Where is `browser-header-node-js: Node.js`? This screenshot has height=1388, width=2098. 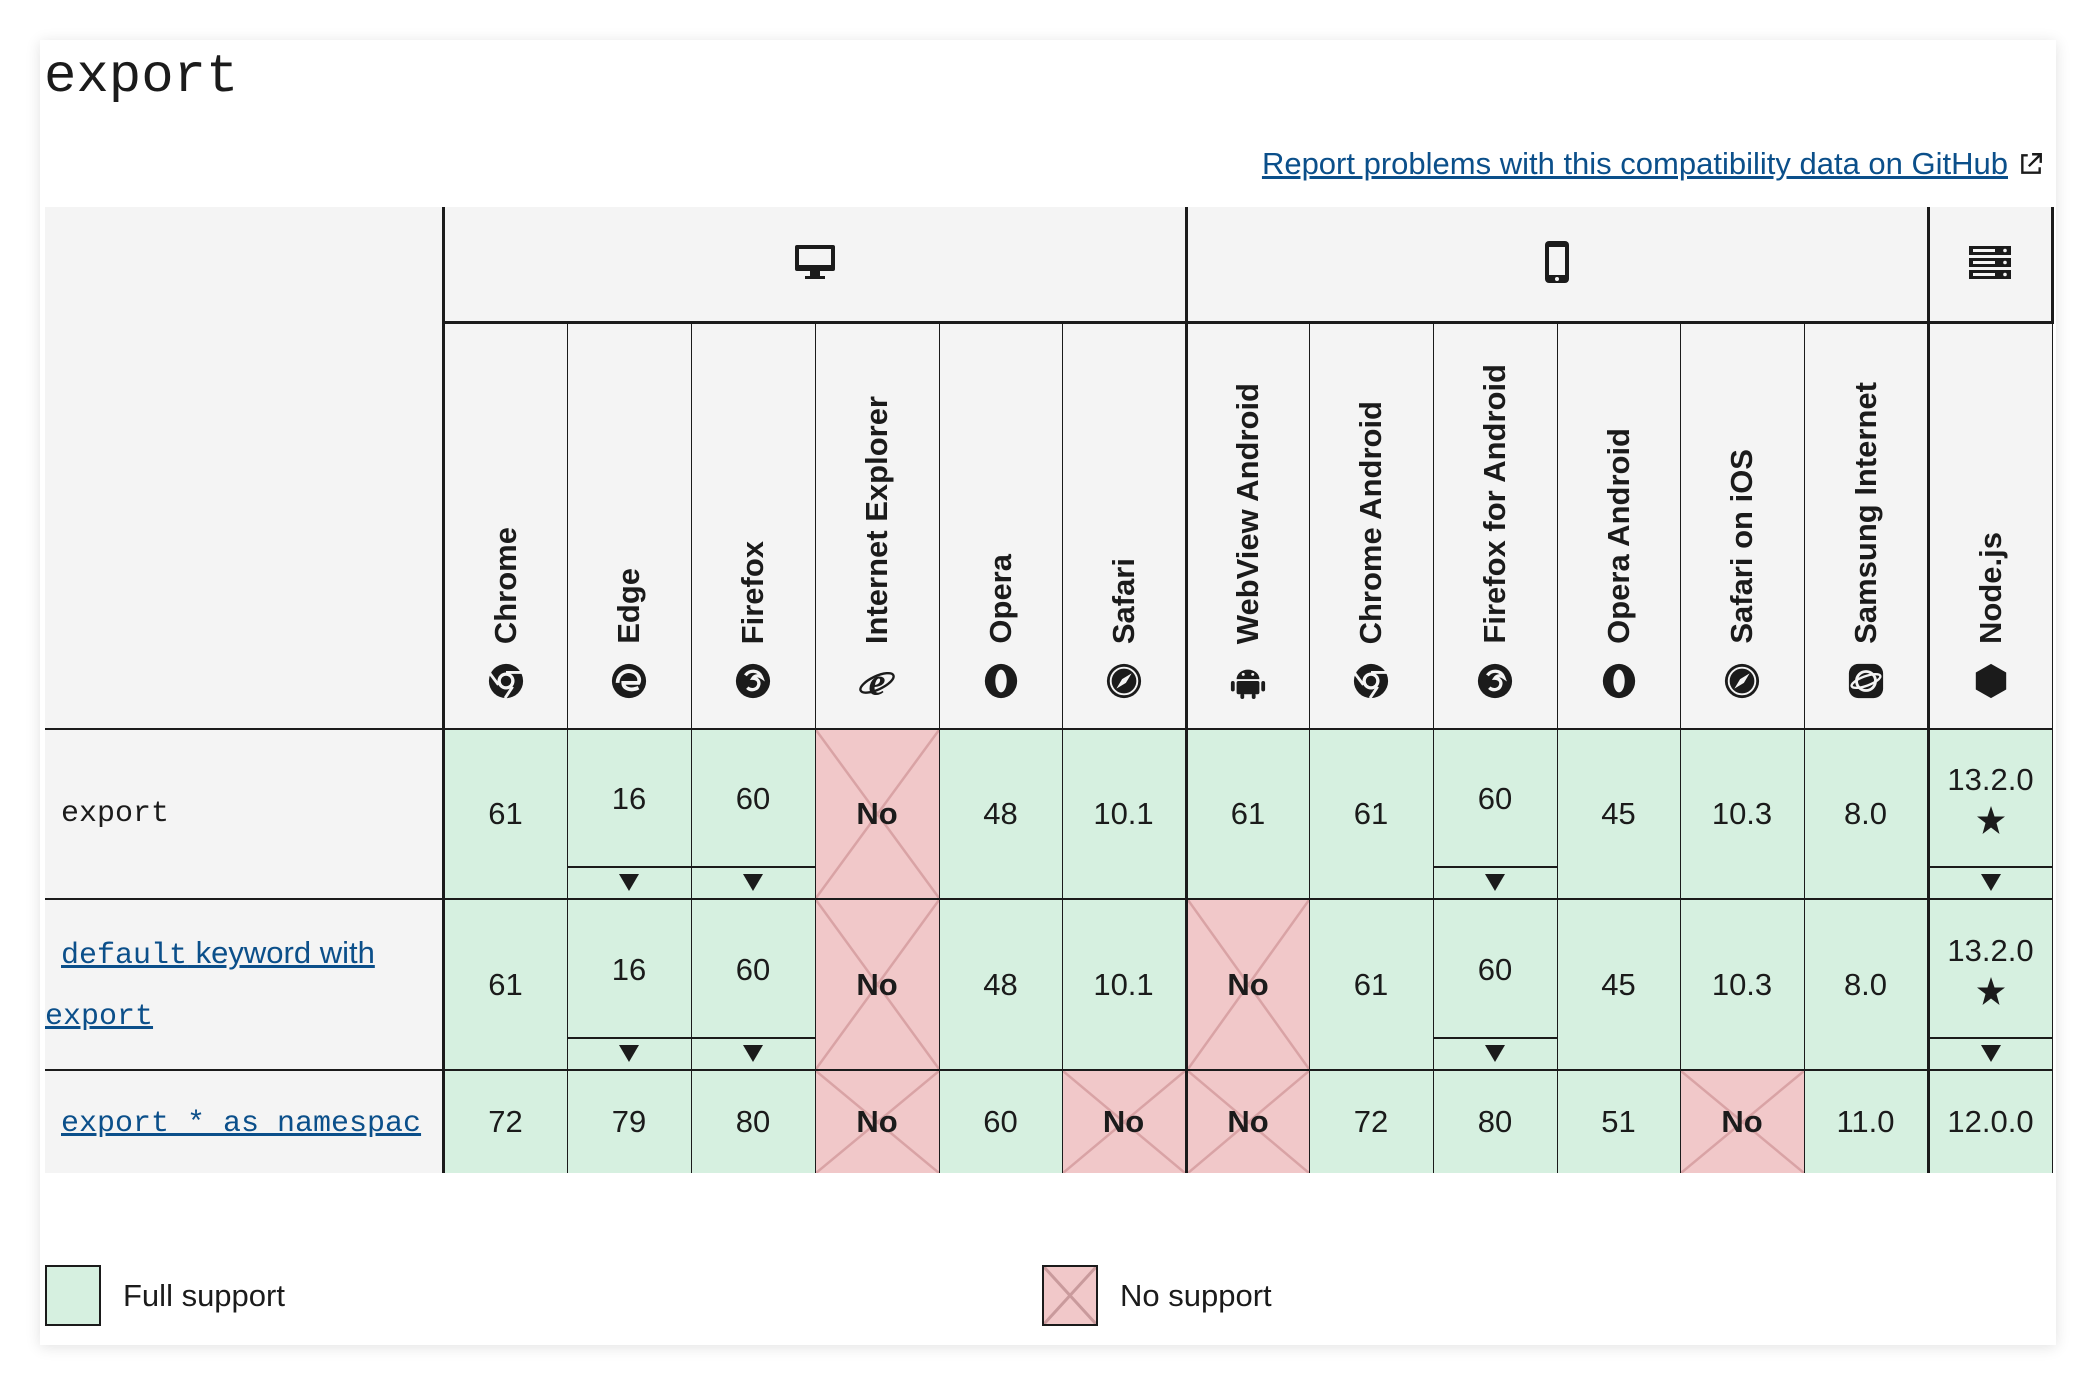 browser-header-node-js: Node.js is located at coordinates (1989, 525).